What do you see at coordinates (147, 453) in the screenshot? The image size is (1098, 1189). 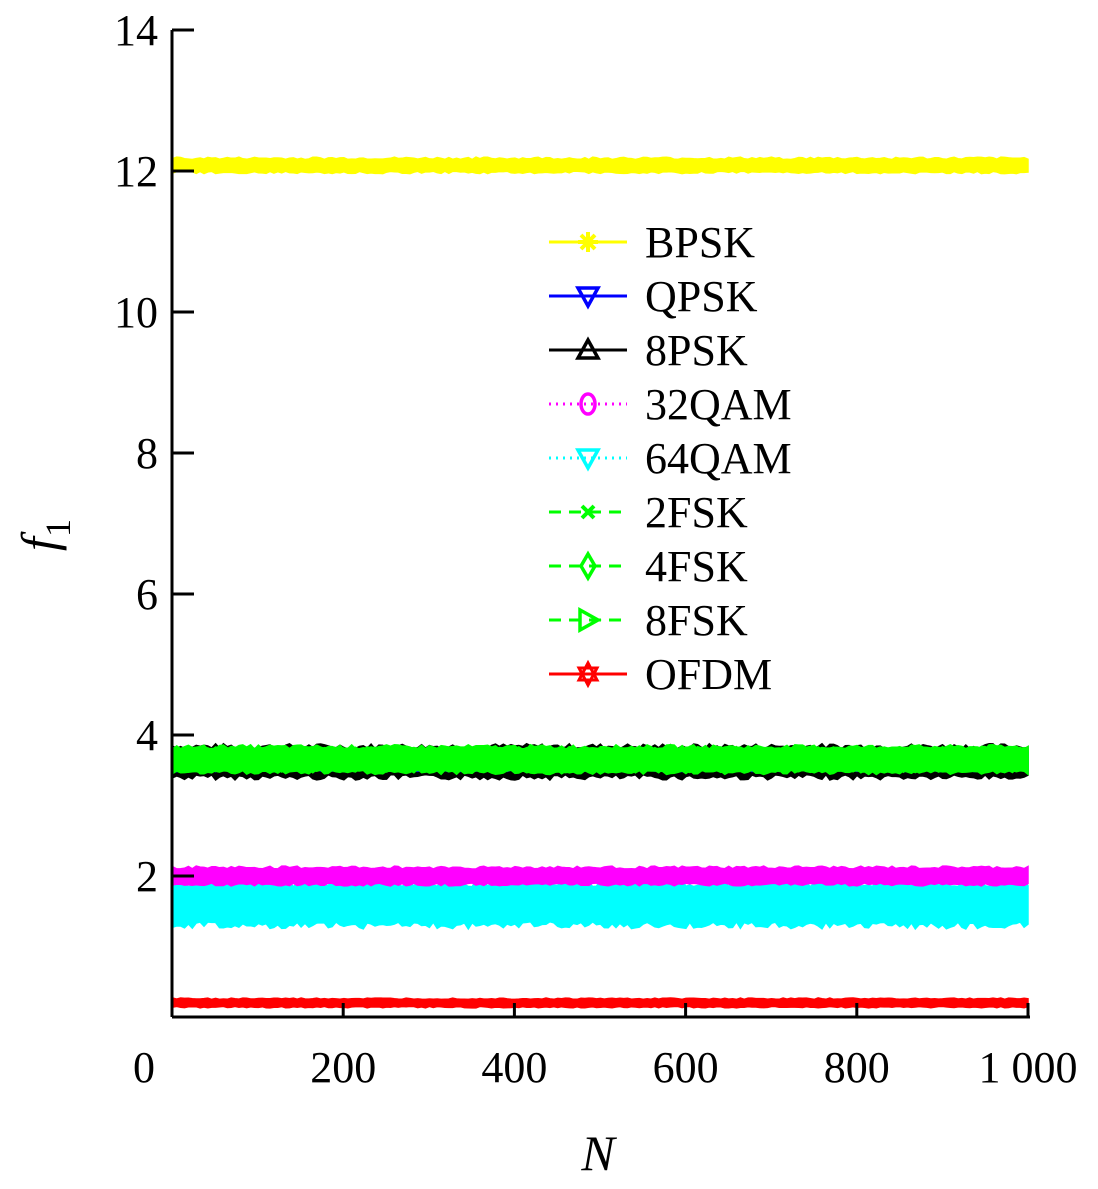 I see `y-tick-label: 8` at bounding box center [147, 453].